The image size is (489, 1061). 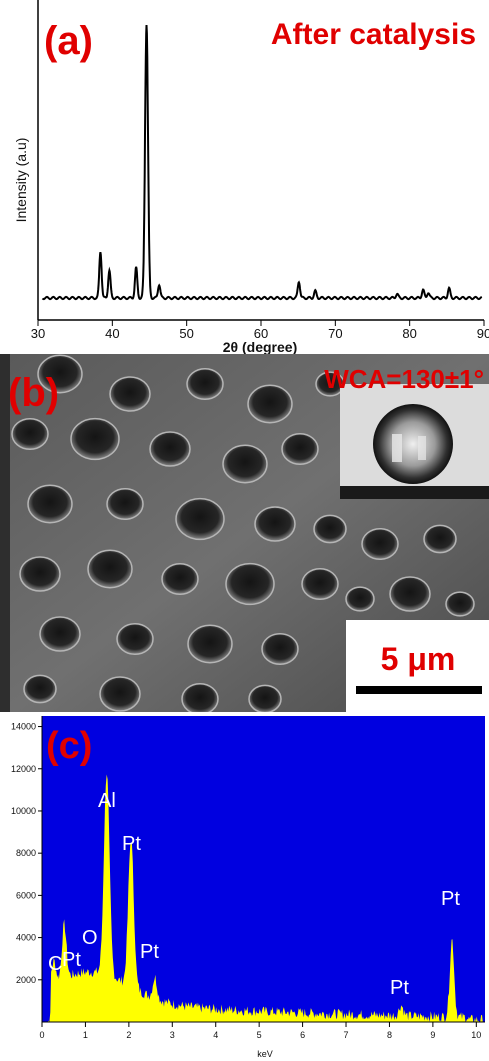 What do you see at coordinates (186, 333) in the screenshot?
I see `xrd-tick-label: 50` at bounding box center [186, 333].